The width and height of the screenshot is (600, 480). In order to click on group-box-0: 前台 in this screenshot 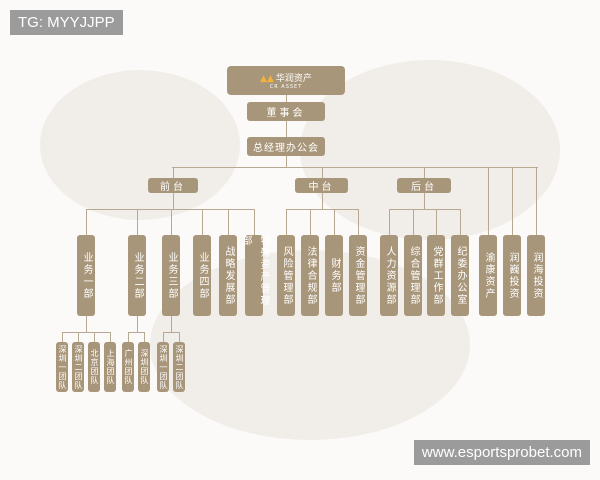, I will do `click(173, 185)`.